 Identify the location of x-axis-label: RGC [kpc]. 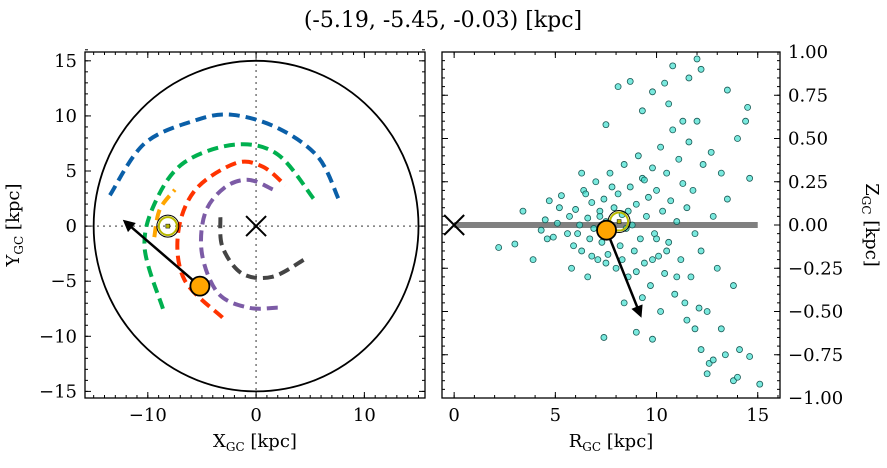
(611, 442).